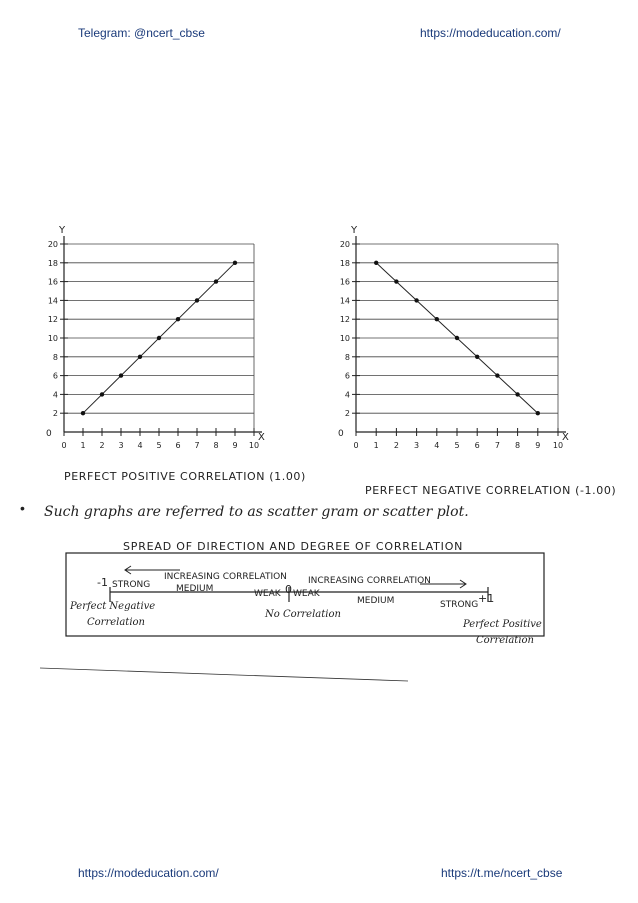  I want to click on chart1-y-tick-label: 12, so click(53, 319).